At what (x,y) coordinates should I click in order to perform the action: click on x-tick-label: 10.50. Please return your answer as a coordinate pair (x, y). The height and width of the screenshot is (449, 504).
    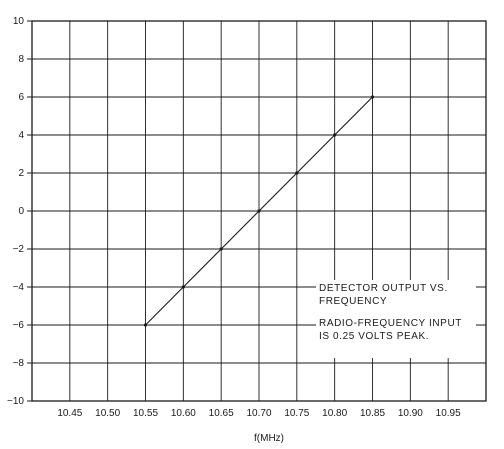
    Looking at the image, I should click on (107, 413).